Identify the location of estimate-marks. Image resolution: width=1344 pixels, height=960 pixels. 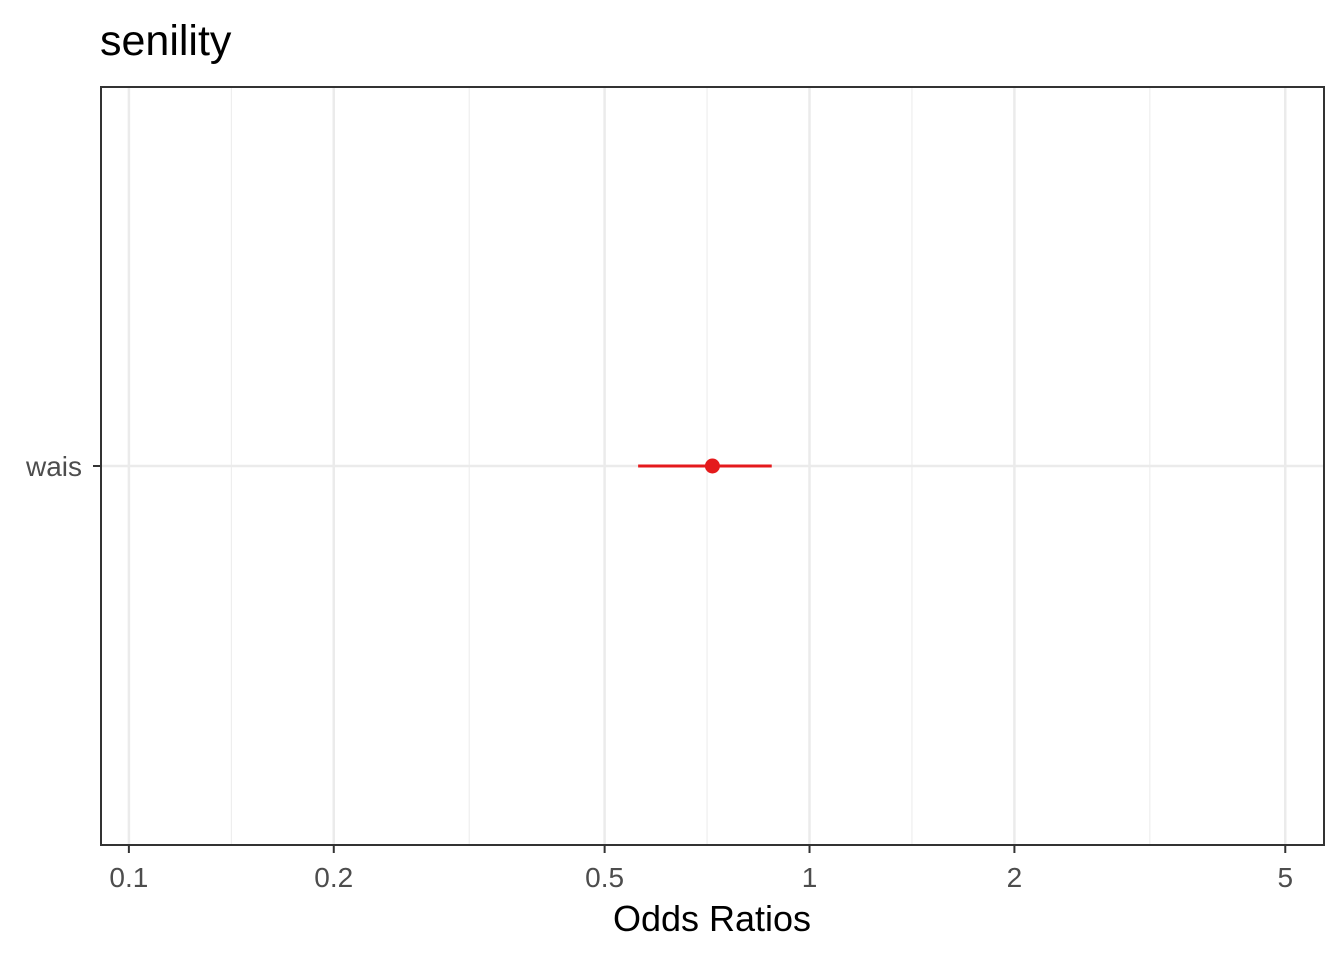
(705, 466).